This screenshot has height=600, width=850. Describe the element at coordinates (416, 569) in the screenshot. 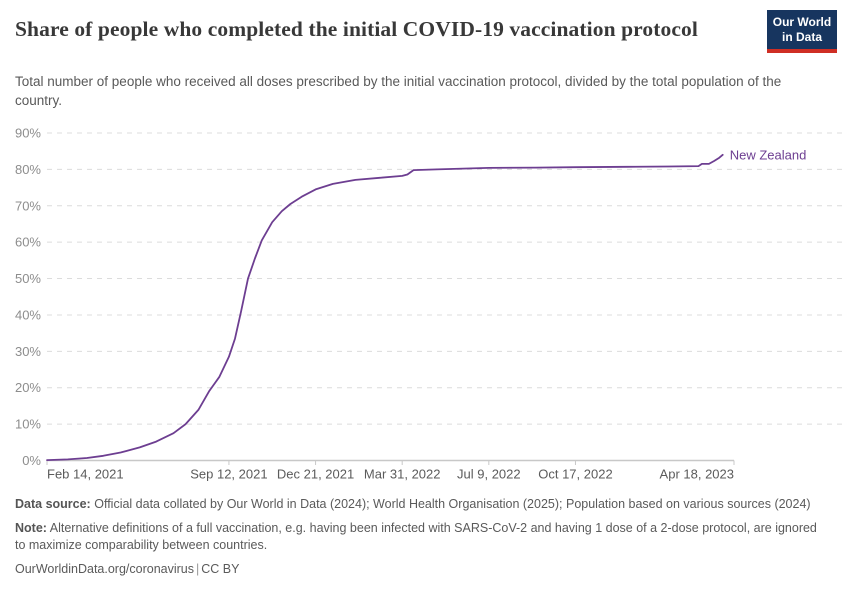

I see `citation-line: OurWorldinData.org/coronavirus | CC BY` at that location.